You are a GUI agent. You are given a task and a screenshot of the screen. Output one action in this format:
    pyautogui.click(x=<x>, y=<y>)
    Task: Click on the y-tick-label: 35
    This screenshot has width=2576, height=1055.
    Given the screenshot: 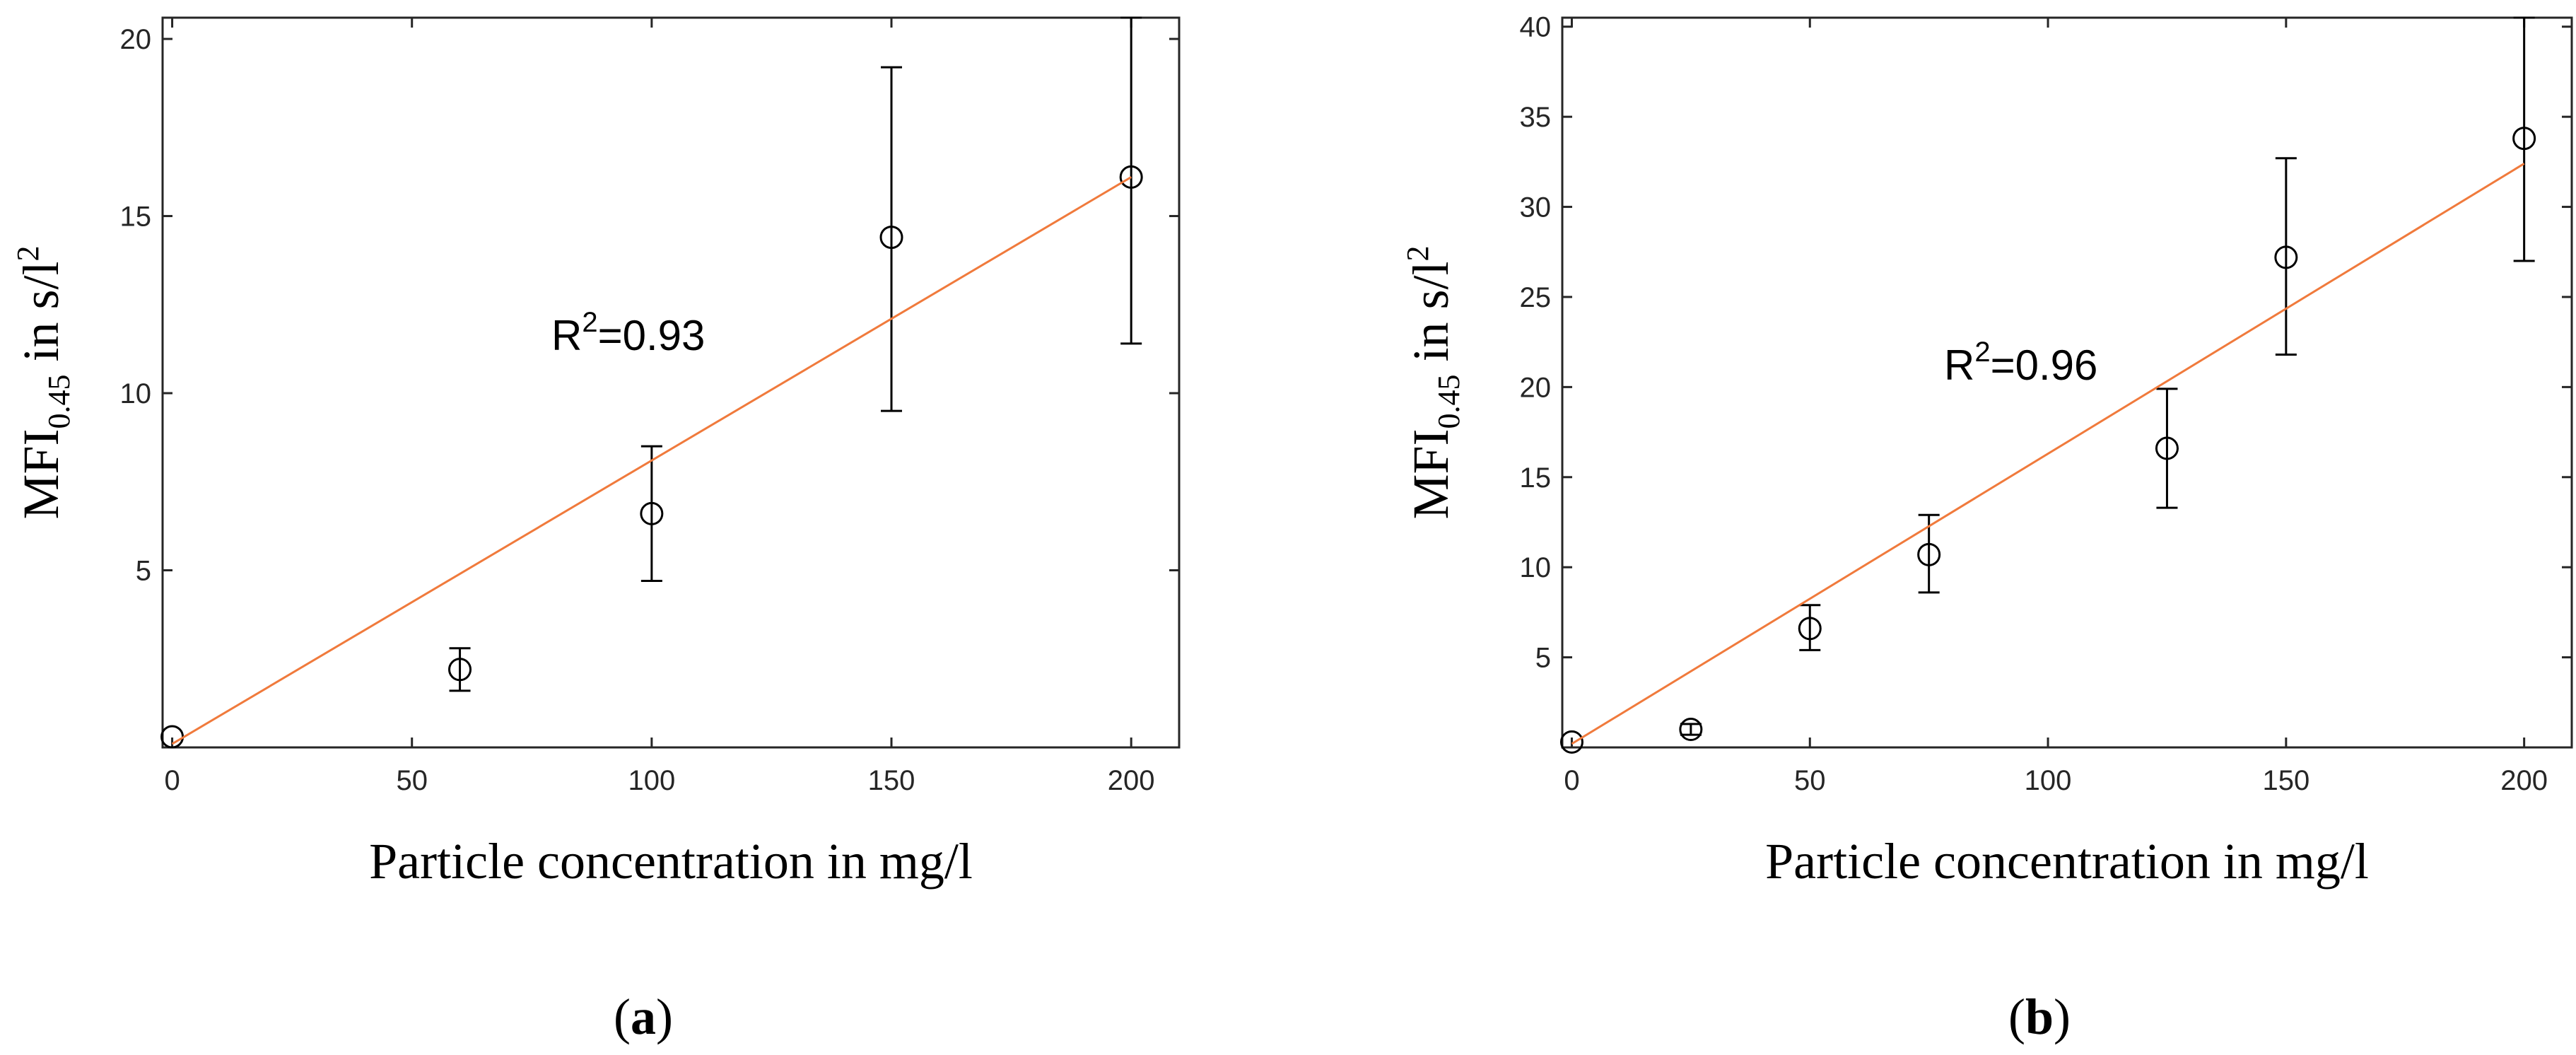 What is the action you would take?
    pyautogui.click(x=1536, y=117)
    